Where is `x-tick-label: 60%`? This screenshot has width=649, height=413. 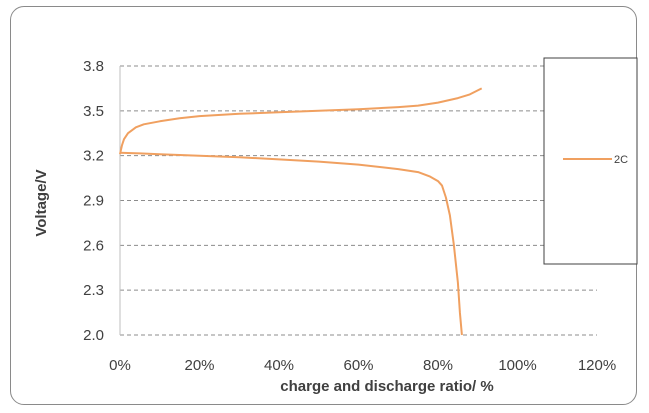 x-tick-label: 60% is located at coordinates (358, 365).